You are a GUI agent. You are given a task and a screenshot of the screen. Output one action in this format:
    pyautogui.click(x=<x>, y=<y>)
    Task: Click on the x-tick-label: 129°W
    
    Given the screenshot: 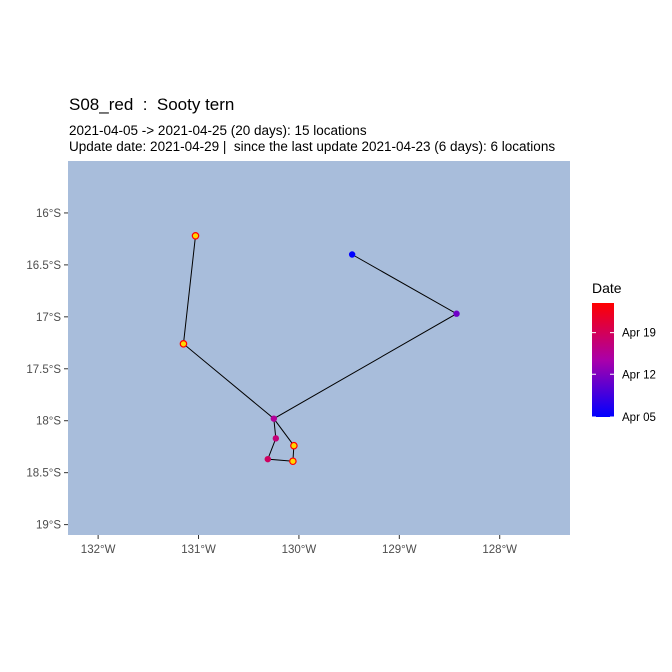 What is the action you would take?
    pyautogui.click(x=399, y=550)
    